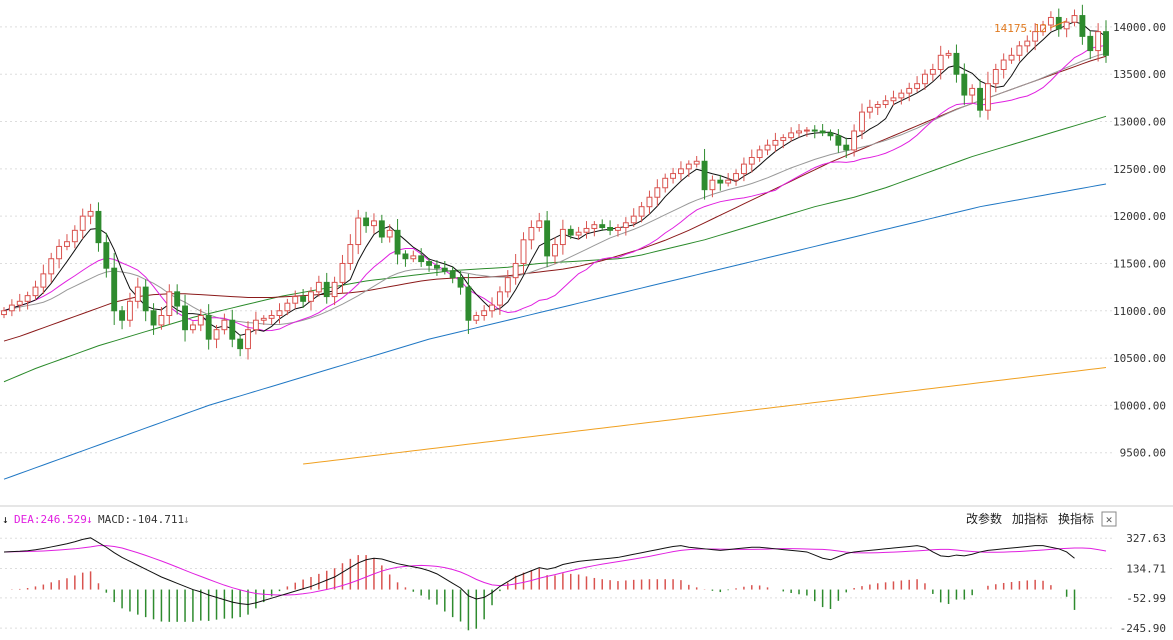 This screenshot has height=640, width=1173. I want to click on add-indicator-button: 加指标, so click(1030, 518).